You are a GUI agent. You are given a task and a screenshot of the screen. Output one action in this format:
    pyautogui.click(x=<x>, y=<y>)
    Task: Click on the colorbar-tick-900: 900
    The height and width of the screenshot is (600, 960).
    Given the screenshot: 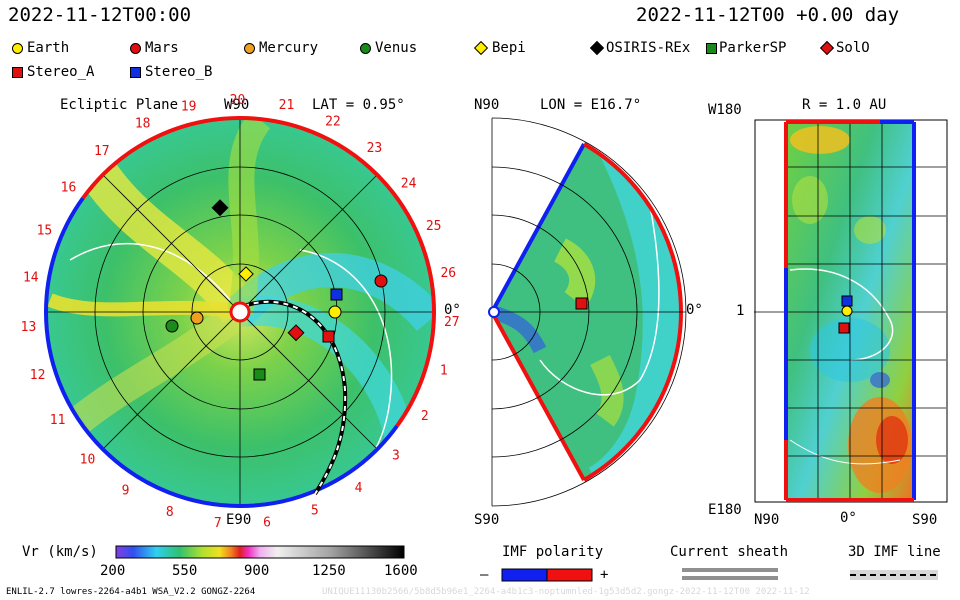 What is the action you would take?
    pyautogui.click(x=257, y=571)
    